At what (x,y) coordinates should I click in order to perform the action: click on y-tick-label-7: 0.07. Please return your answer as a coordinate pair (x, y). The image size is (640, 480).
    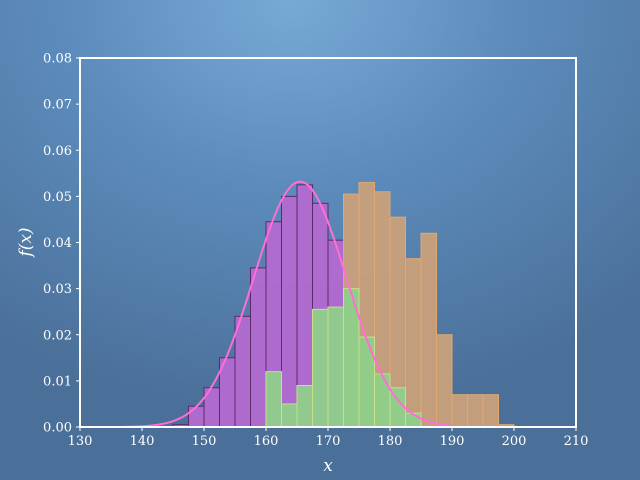
    Looking at the image, I should click on (57, 105).